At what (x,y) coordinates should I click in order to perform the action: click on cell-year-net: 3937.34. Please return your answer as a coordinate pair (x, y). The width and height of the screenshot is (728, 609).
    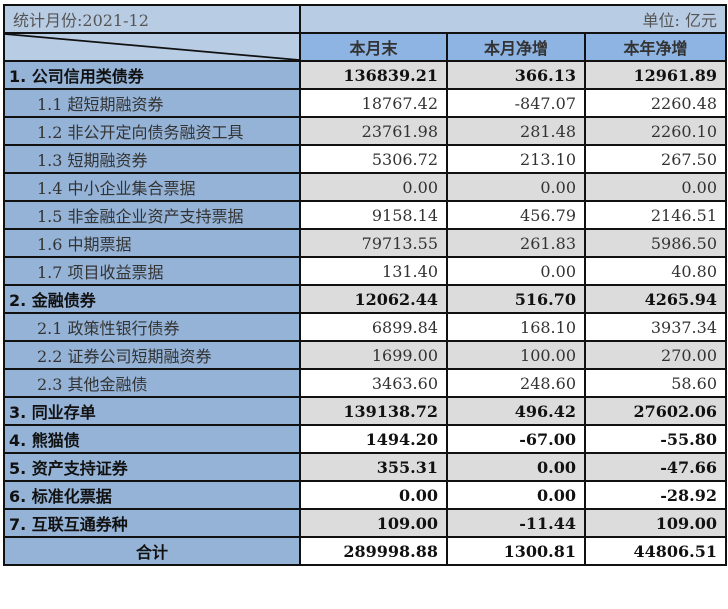
    Looking at the image, I should click on (655, 327).